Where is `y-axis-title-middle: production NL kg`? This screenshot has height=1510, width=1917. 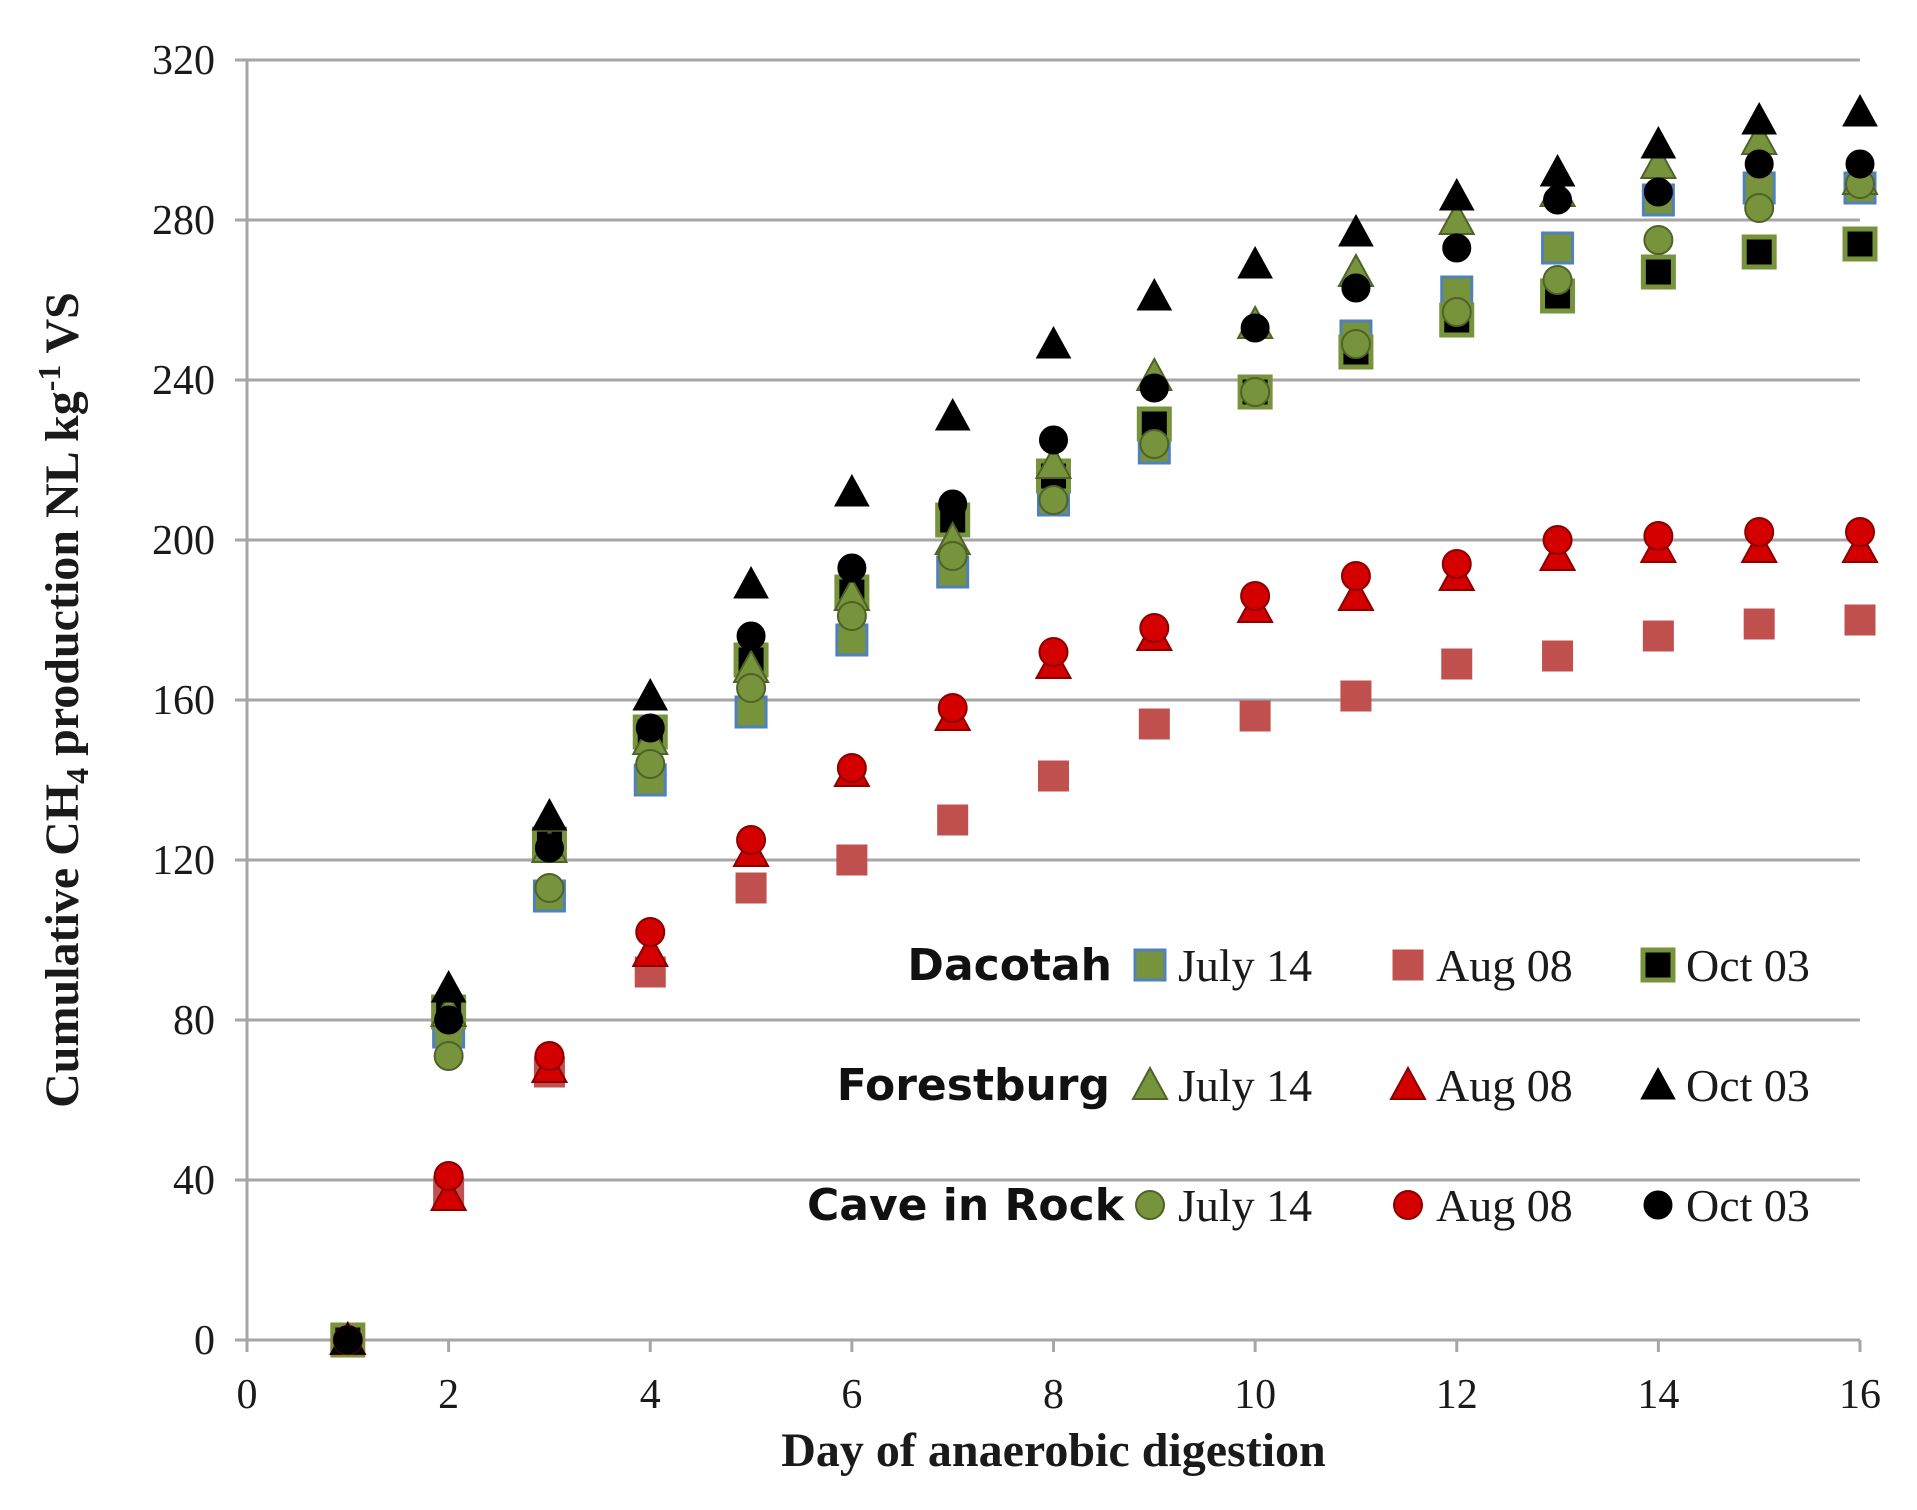 y-axis-title-middle: production NL kg is located at coordinates (62, 579).